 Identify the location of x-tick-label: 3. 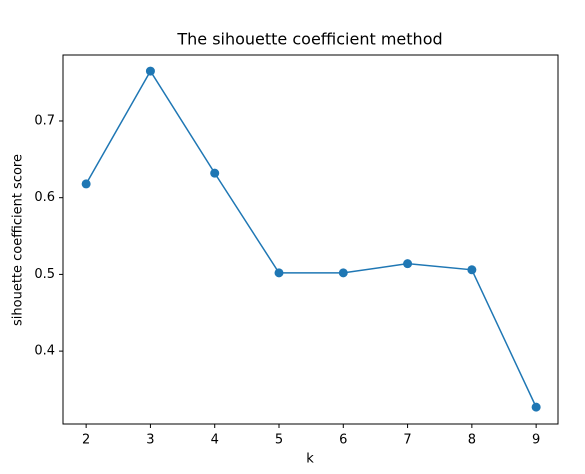
(150, 440).